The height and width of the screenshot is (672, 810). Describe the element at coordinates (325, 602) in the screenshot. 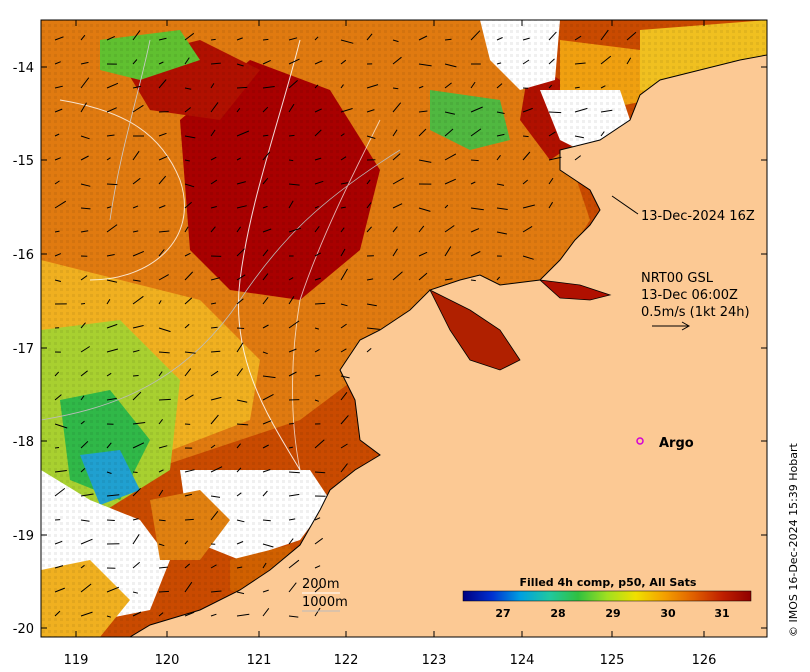

I see `contour-1000m-label: 1000m` at that location.